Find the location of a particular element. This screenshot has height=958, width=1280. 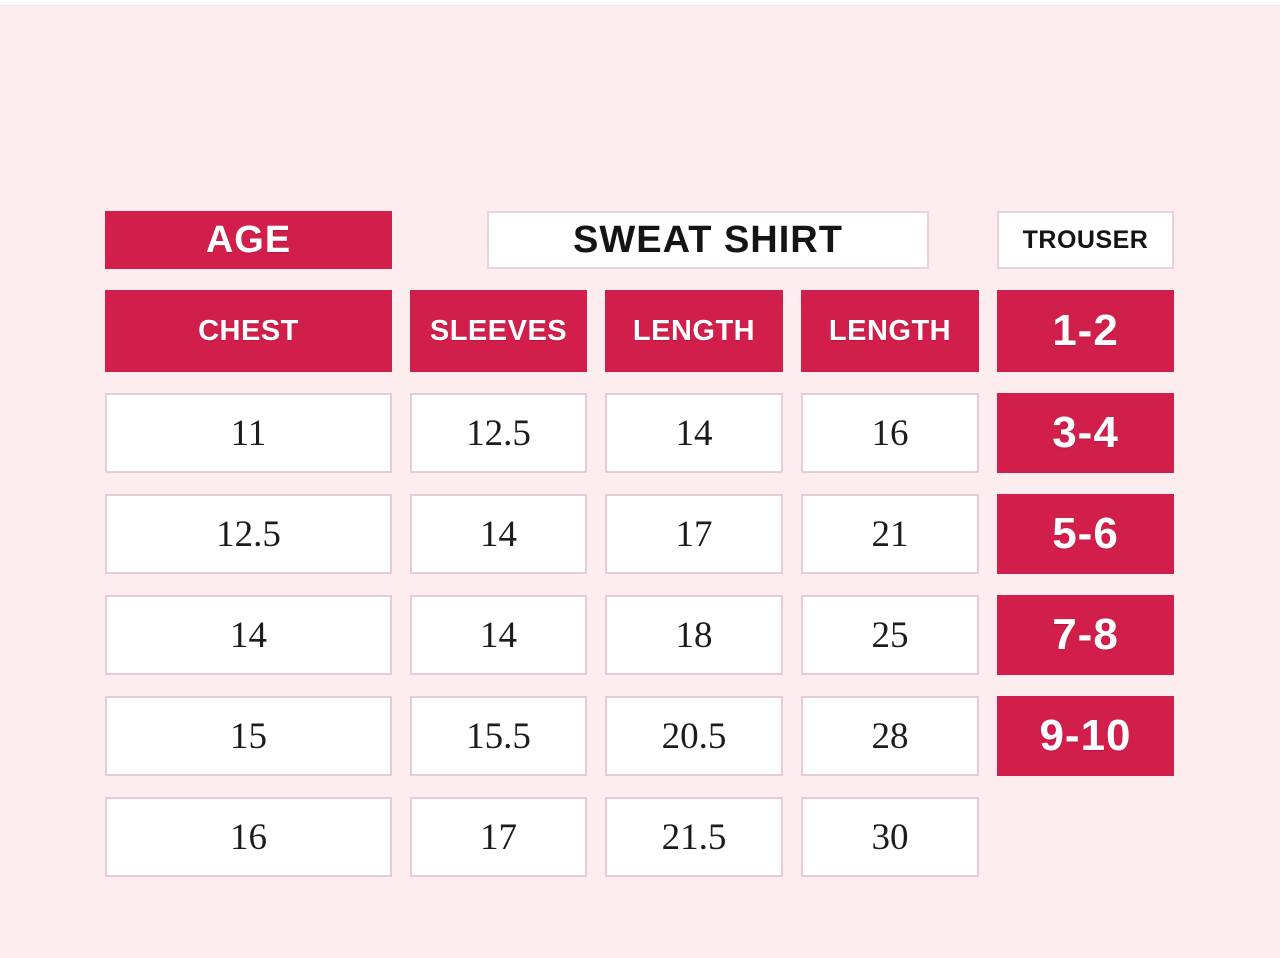

table-cell: 15.5 is located at coordinates (498, 736).